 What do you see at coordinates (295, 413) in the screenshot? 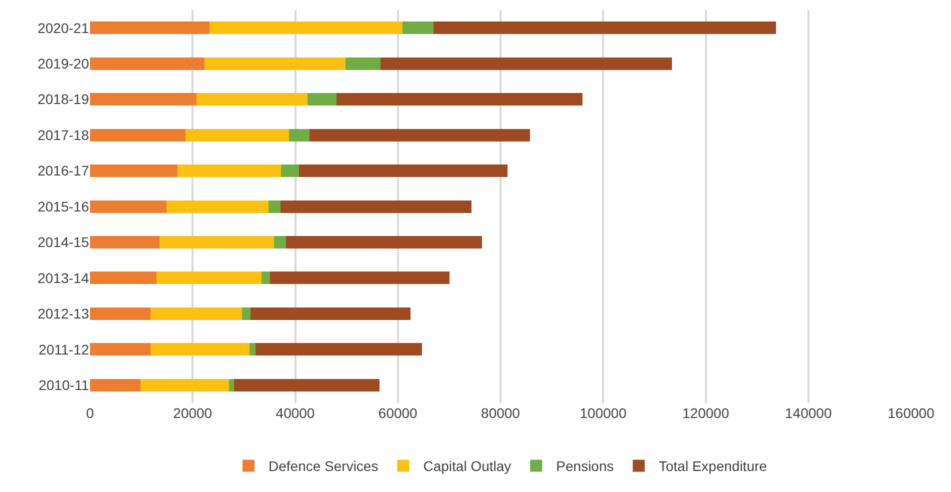
I see `x-tick-label: 40000` at bounding box center [295, 413].